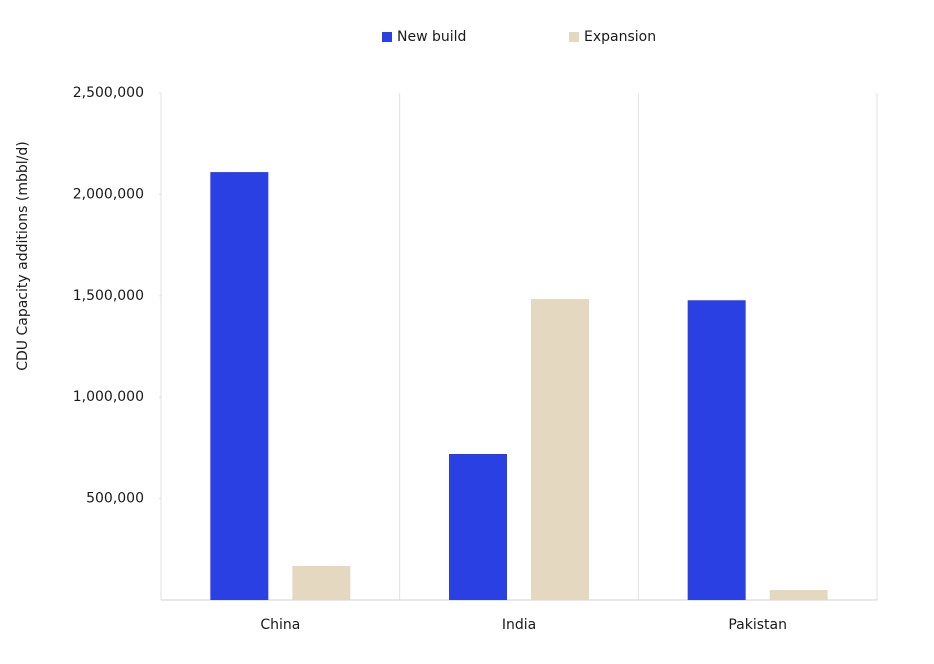 This screenshot has width=934, height=664. I want to click on x-tick-label: China, so click(280, 625).